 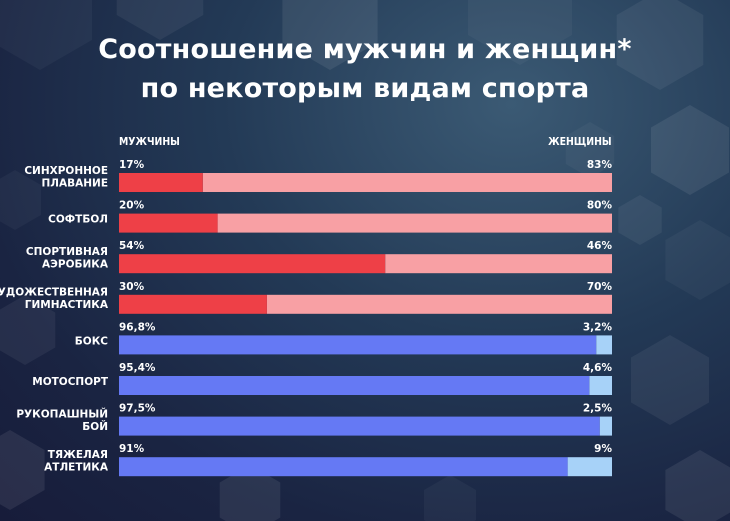 What do you see at coordinates (365, 88) in the screenshot?
I see `chart-title-line2: по некоторым видам спорта` at bounding box center [365, 88].